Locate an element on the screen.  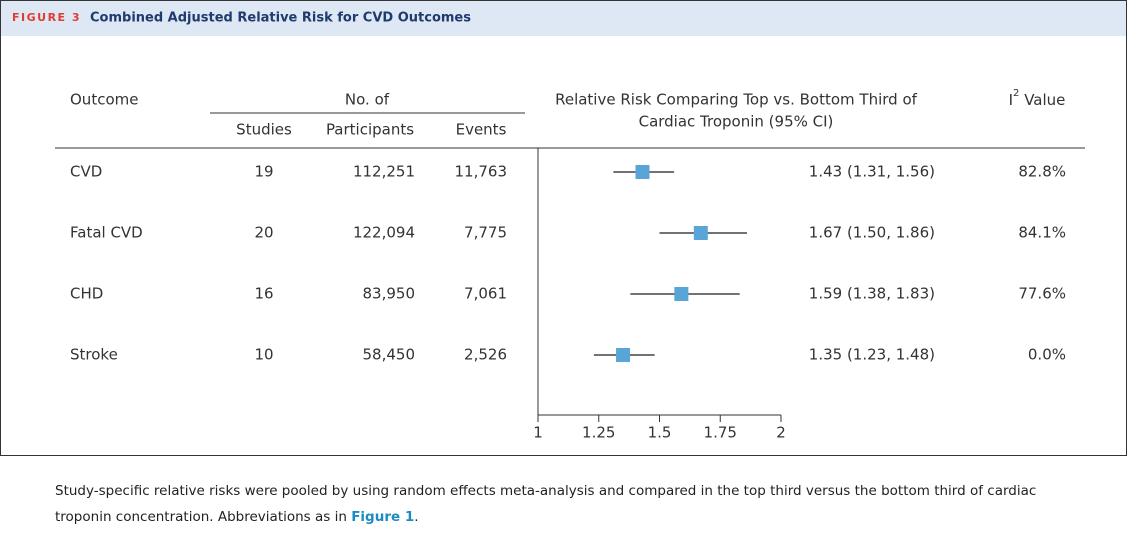
header: I2 Value is located at coordinates (1037, 98).